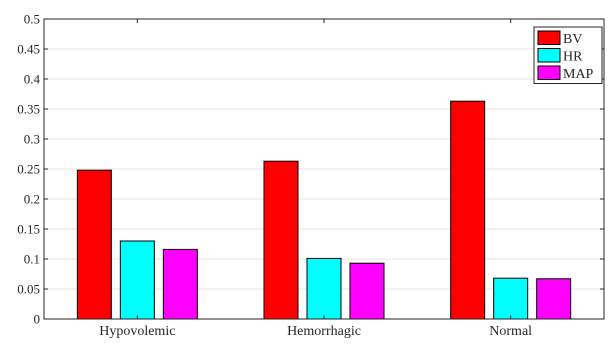  Describe the element at coordinates (32, 79) in the screenshot. I see `y-tick-label: 0.4` at that location.